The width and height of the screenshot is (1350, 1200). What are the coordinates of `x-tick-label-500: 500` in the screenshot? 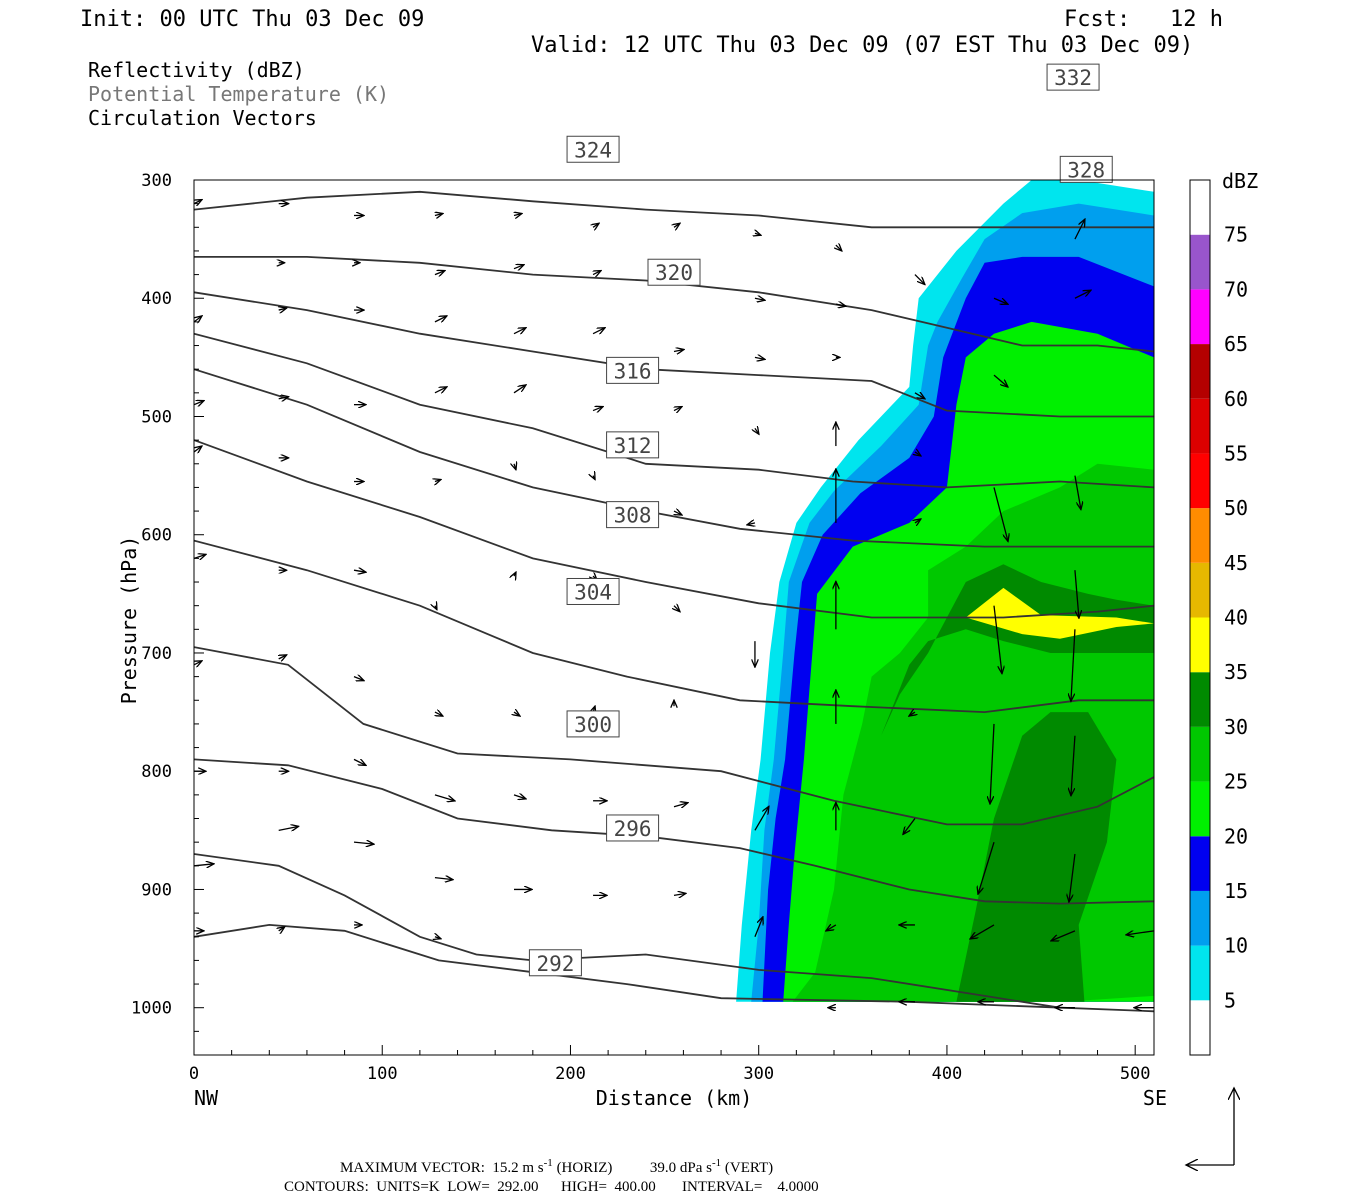 It's located at (1135, 1074).